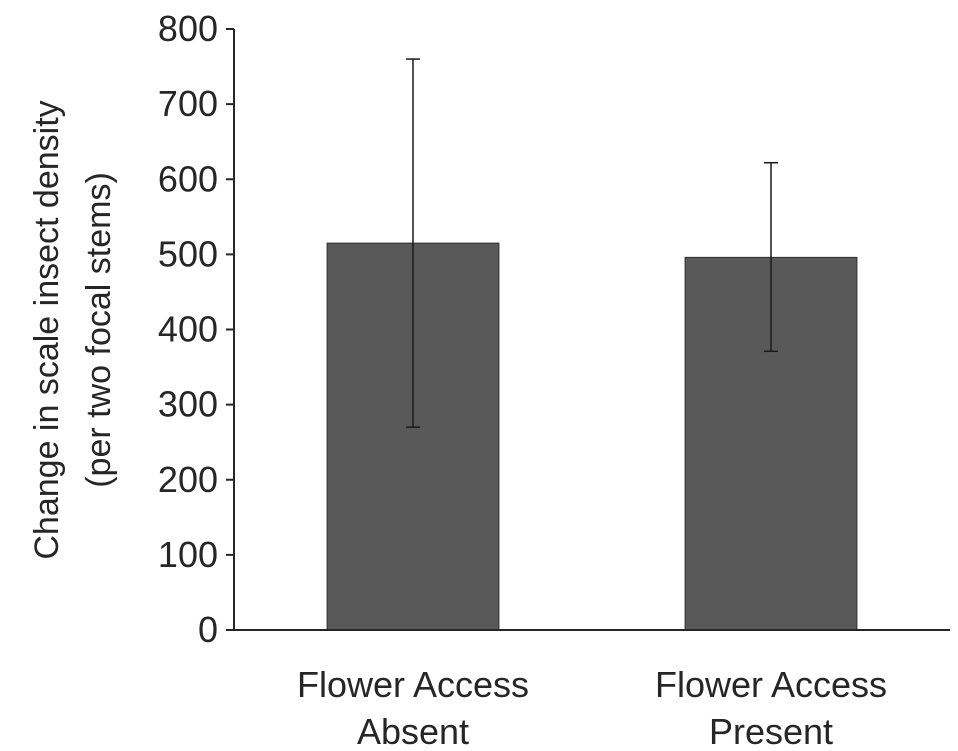 Image resolution: width=958 pixels, height=751 pixels. What do you see at coordinates (188, 28) in the screenshot?
I see `y-tick-label: 800` at bounding box center [188, 28].